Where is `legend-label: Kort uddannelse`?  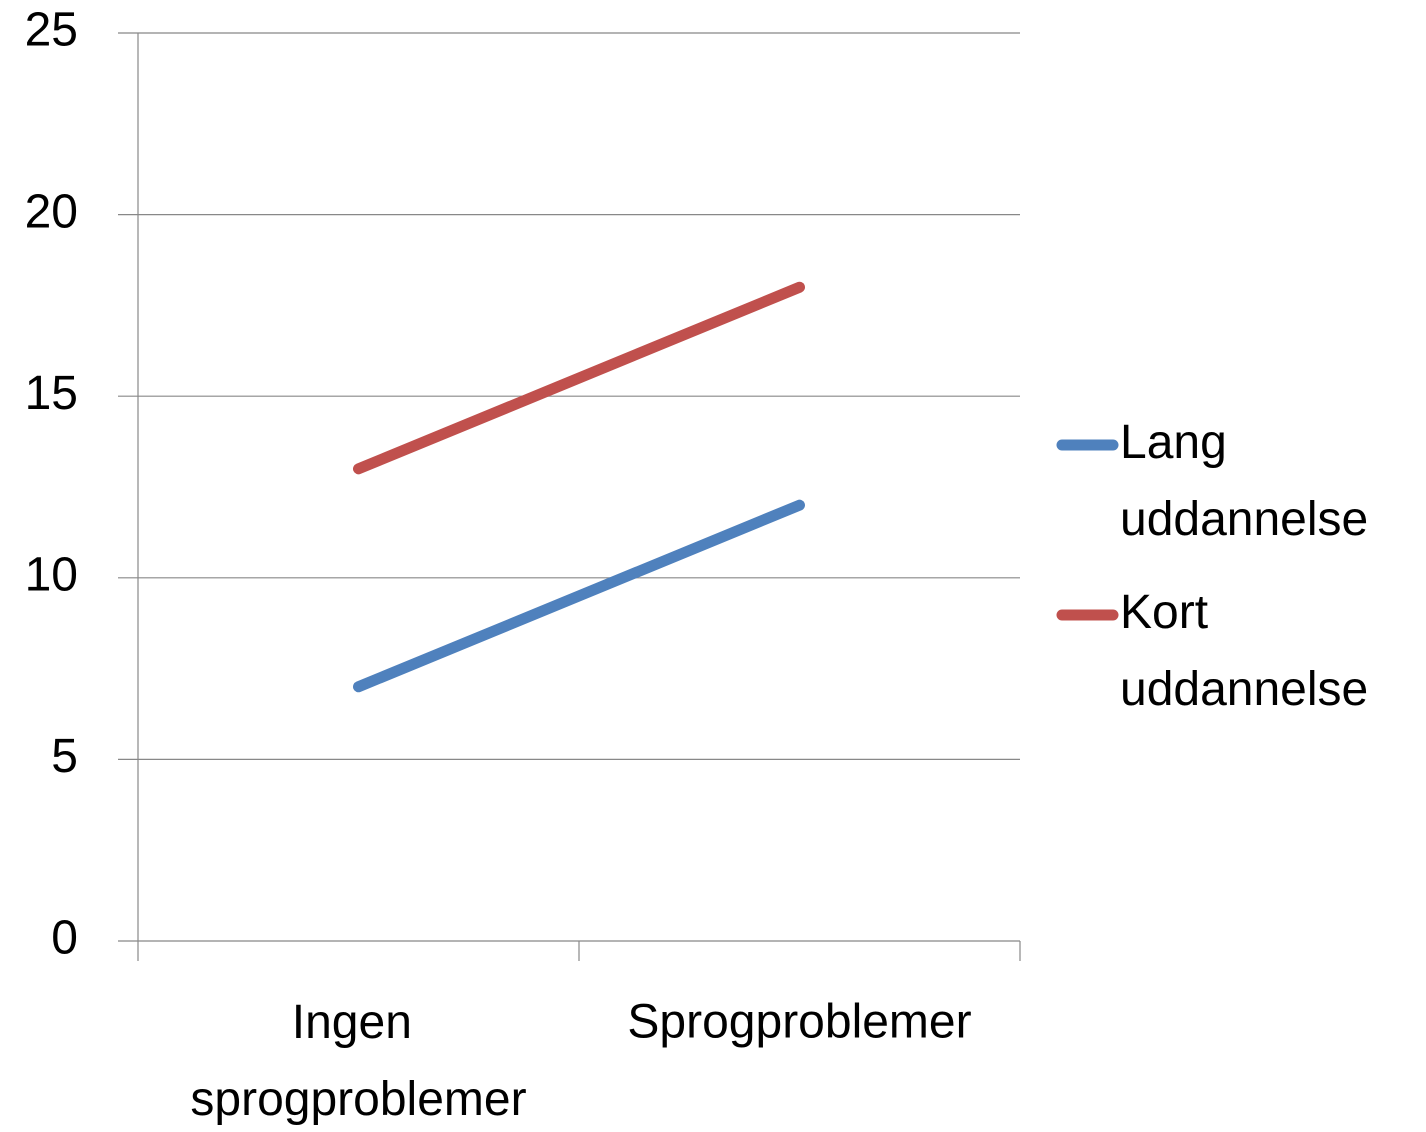 legend-label: Kort uddannelse is located at coordinates (1244, 651).